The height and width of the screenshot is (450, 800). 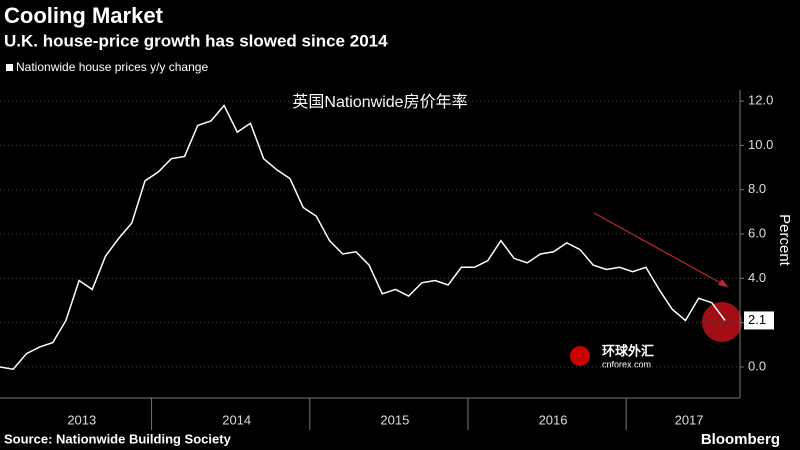 What do you see at coordinates (553, 419) in the screenshot?
I see `x-tick-label: 2016` at bounding box center [553, 419].